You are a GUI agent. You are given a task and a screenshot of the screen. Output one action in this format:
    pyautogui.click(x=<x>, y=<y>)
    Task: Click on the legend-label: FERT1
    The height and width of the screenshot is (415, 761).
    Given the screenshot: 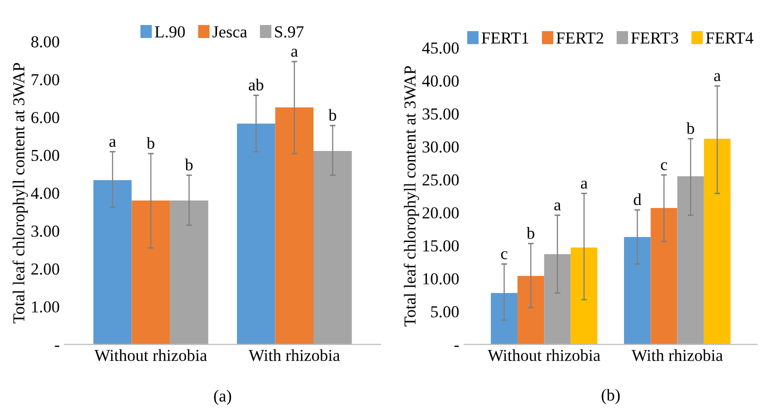 What is the action you would take?
    pyautogui.click(x=505, y=38)
    